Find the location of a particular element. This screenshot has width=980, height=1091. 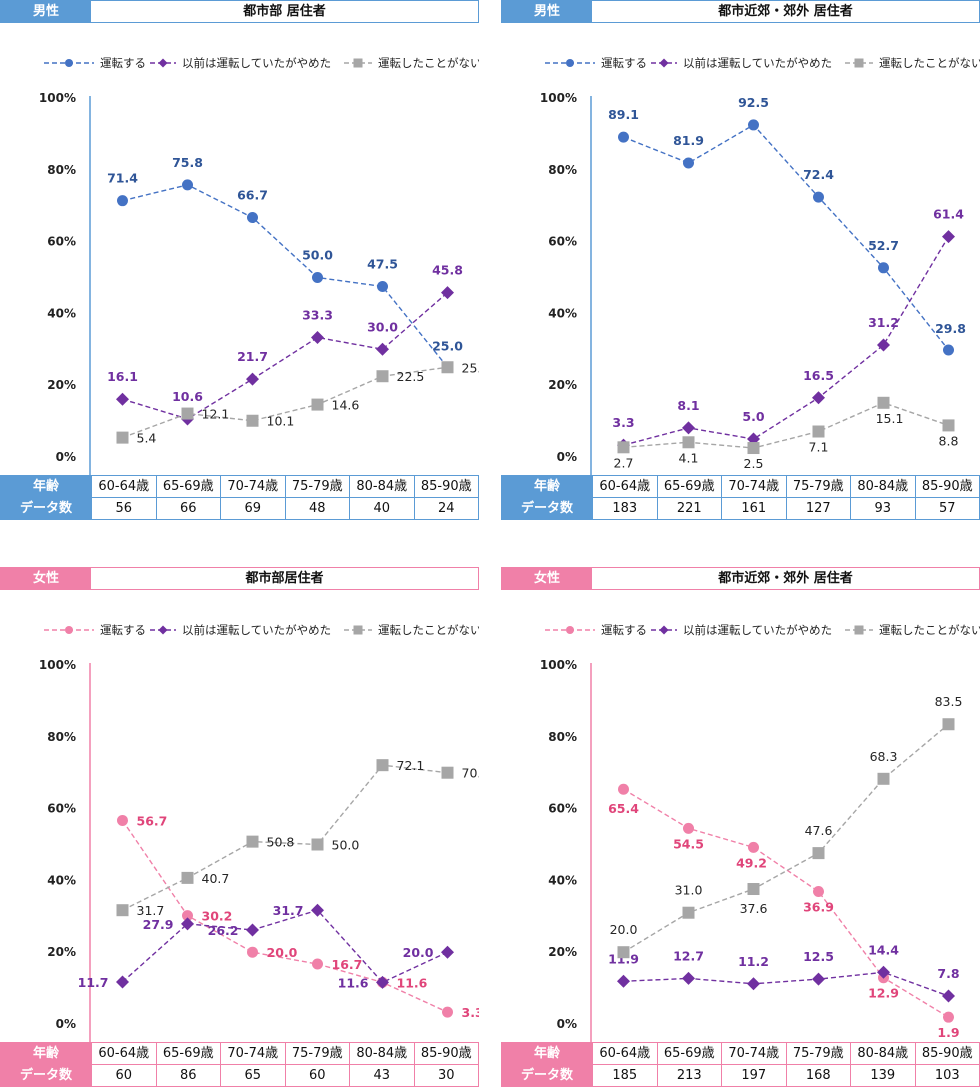

data-label: 49.2 is located at coordinates (751, 862).